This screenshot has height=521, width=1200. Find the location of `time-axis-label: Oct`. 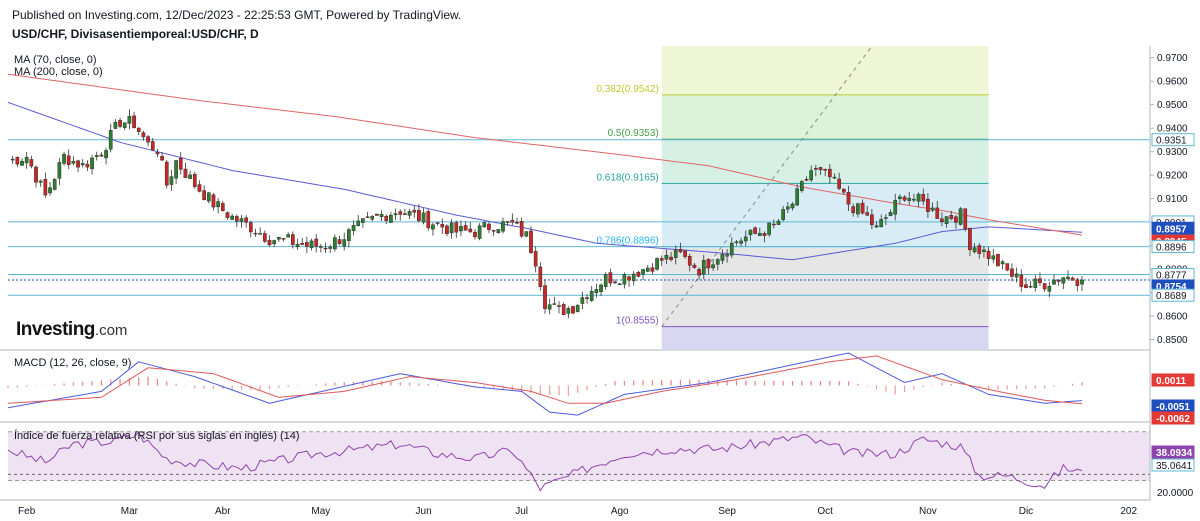

time-axis-label: Oct is located at coordinates (825, 511).